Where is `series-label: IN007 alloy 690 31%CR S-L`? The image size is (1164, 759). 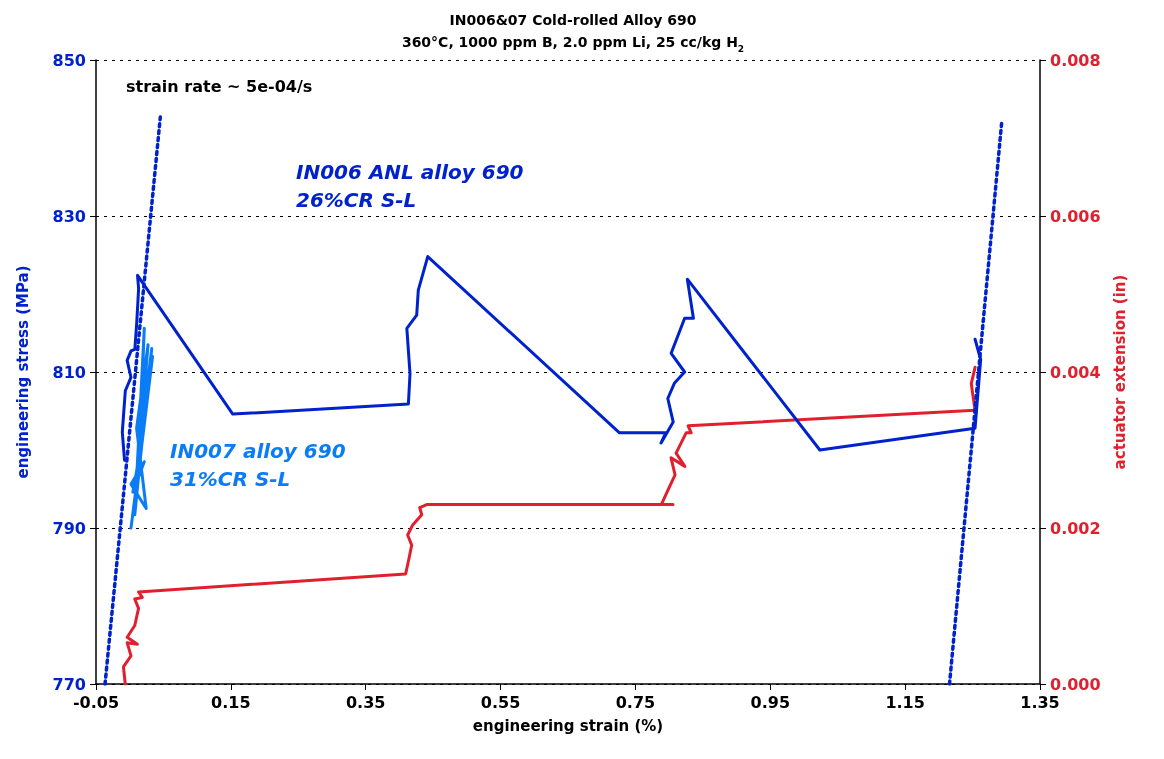
series-label: IN007 alloy 690 31%CR S-L is located at coordinates (258, 465).